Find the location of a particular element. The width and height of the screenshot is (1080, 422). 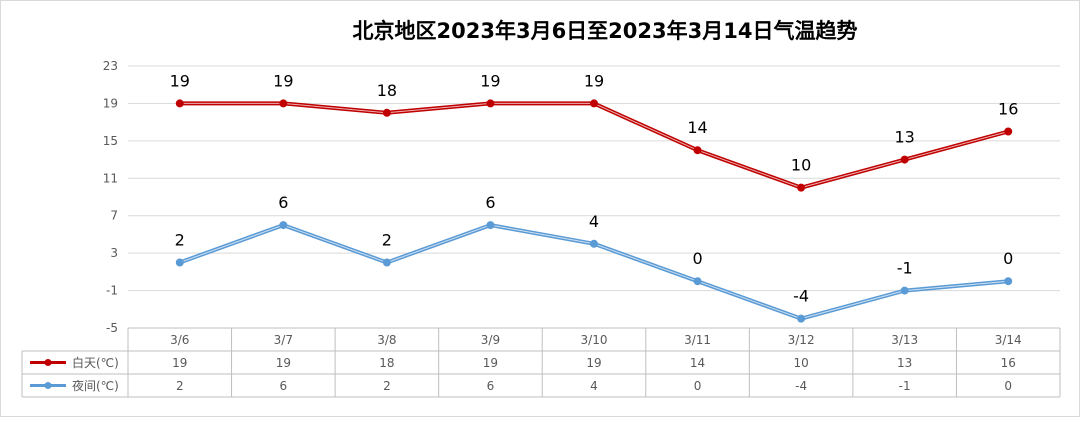

data-label: 16 is located at coordinates (1008, 109).